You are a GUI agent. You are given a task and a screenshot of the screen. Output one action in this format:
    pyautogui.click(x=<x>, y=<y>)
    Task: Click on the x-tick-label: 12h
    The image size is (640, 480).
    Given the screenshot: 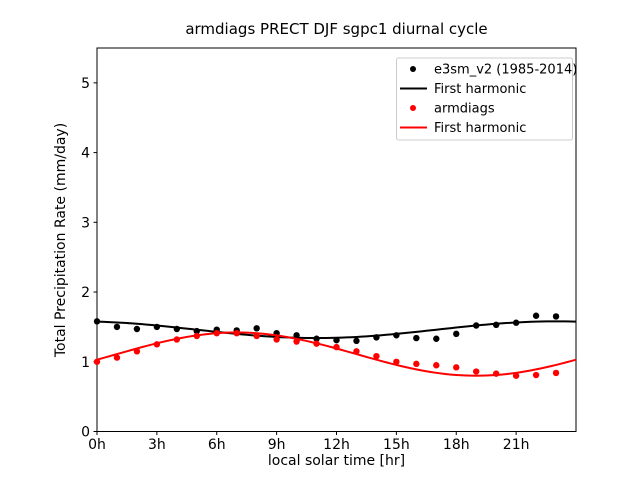 What is the action you would take?
    pyautogui.click(x=336, y=445)
    